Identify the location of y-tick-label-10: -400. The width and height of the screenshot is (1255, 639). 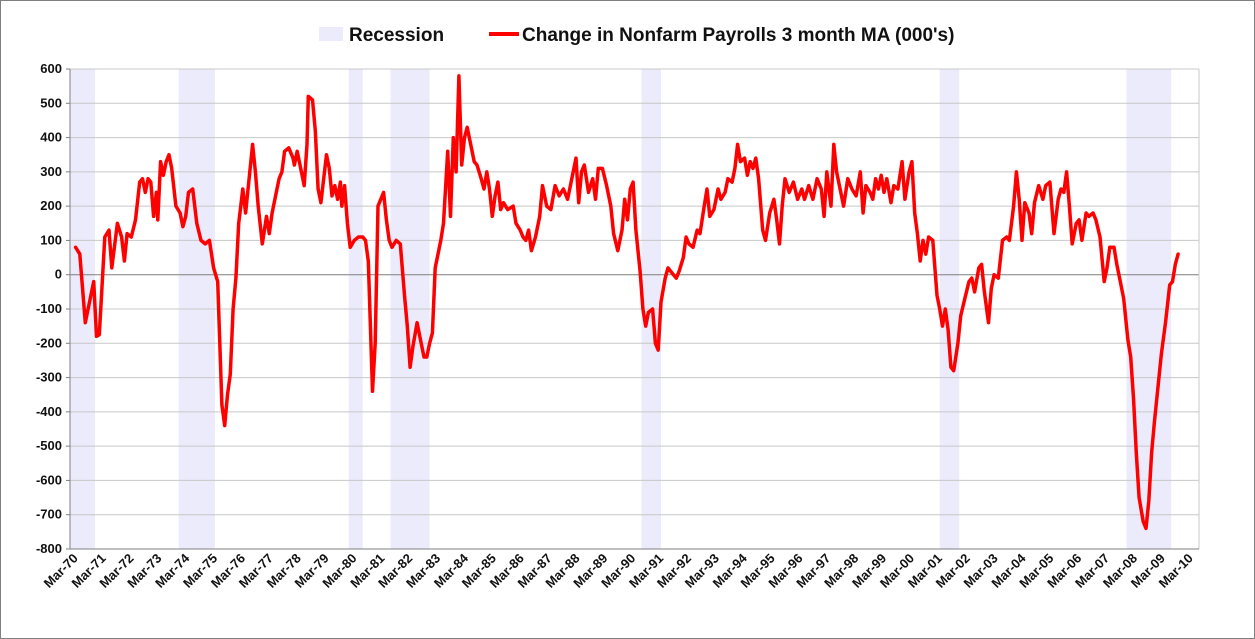
(49, 411).